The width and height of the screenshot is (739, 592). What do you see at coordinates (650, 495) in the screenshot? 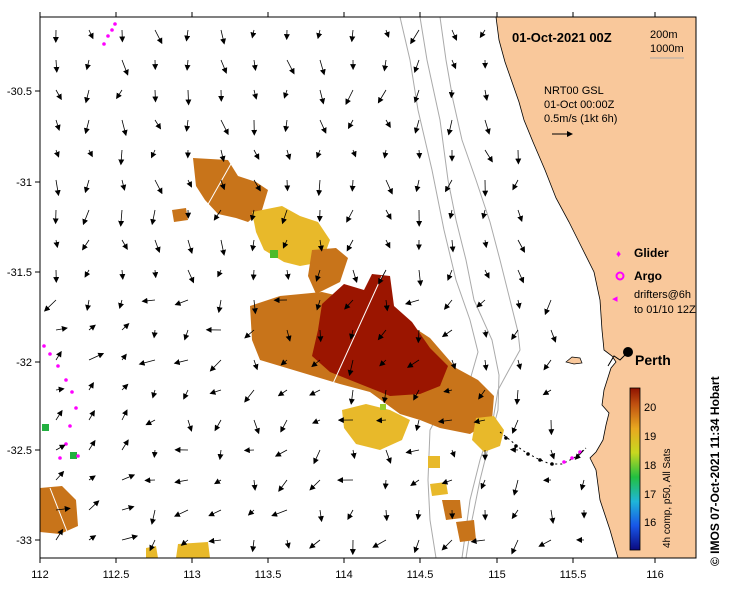
I see `colorbar-tick: 17` at bounding box center [650, 495].